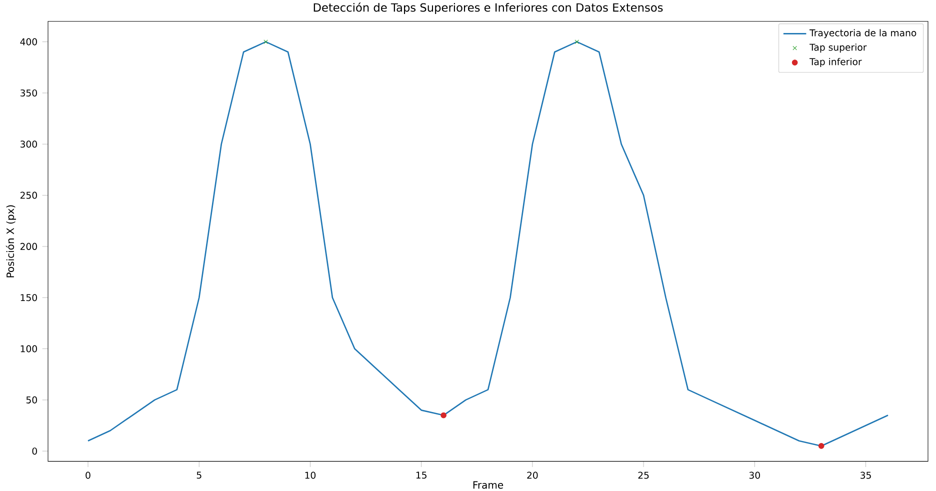  I want to click on y-tick-label: 250, so click(28, 195).